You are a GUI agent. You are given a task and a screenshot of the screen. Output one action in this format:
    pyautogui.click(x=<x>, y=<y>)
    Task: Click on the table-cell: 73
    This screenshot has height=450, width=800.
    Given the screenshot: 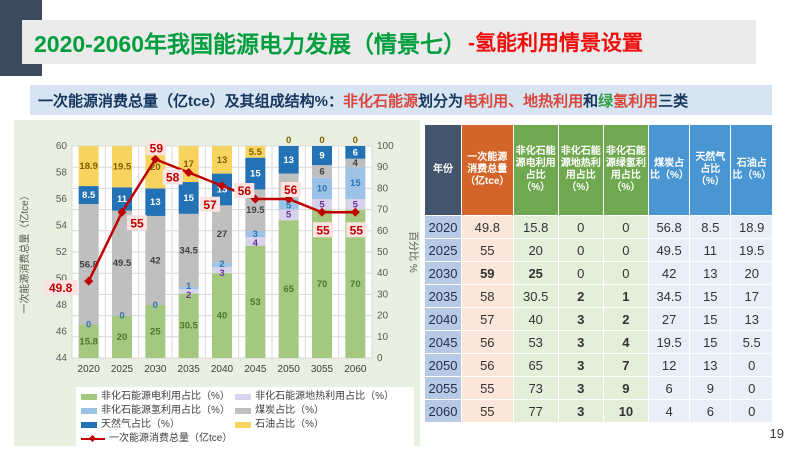 What is the action you would take?
    pyautogui.click(x=535, y=388)
    